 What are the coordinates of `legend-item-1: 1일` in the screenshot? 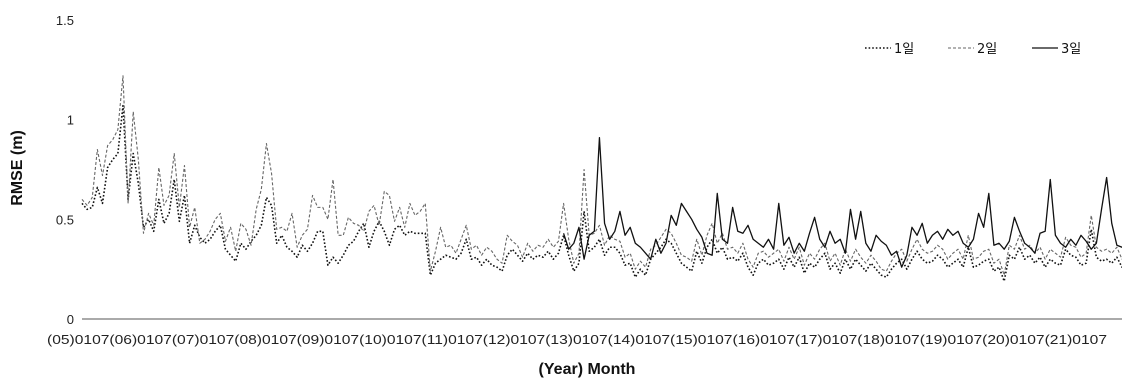 It's located at (889, 49).